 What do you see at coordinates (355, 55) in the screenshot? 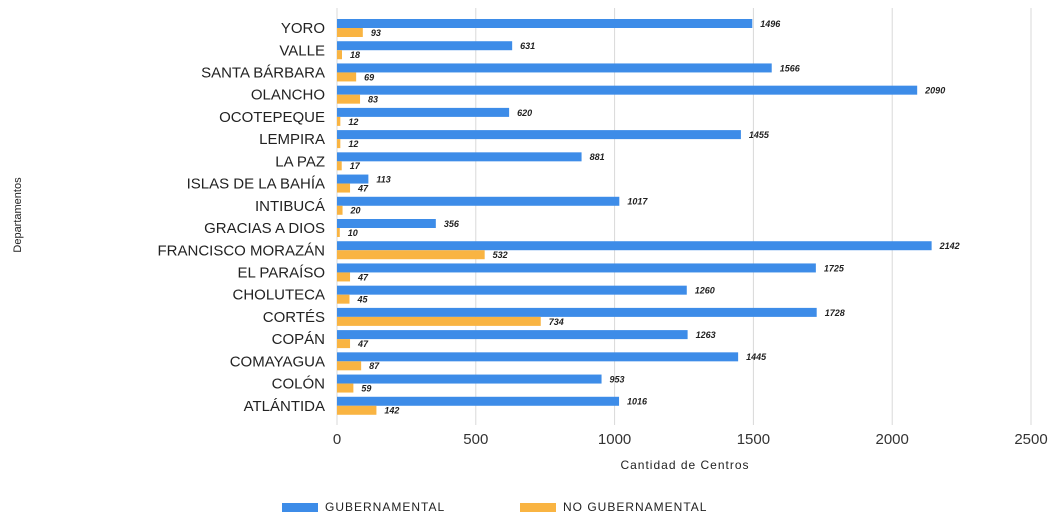
I see `value-label: 18` at bounding box center [355, 55].